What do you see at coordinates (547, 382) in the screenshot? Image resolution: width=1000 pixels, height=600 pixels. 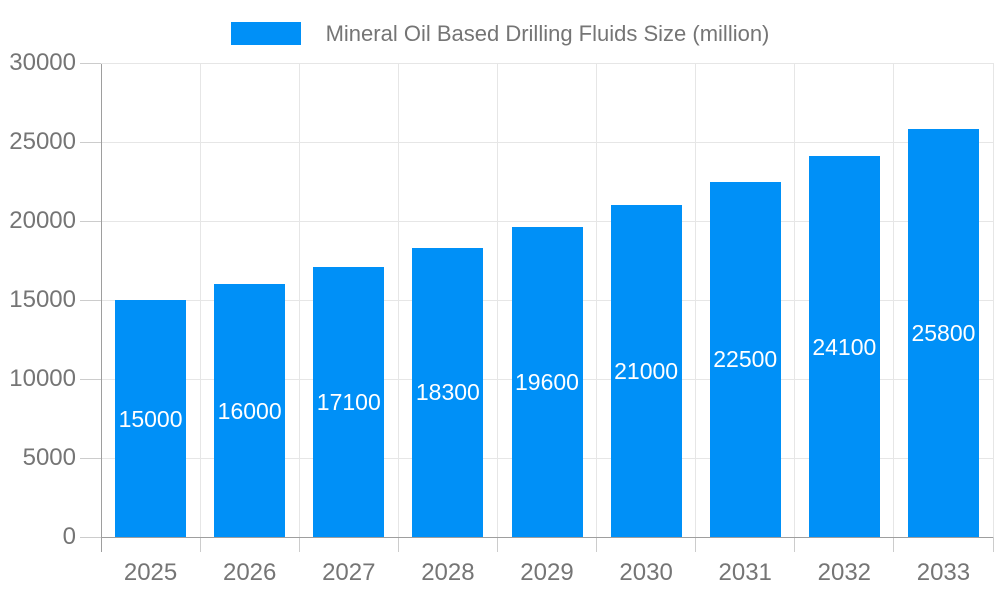 I see `bar-2029` at bounding box center [547, 382].